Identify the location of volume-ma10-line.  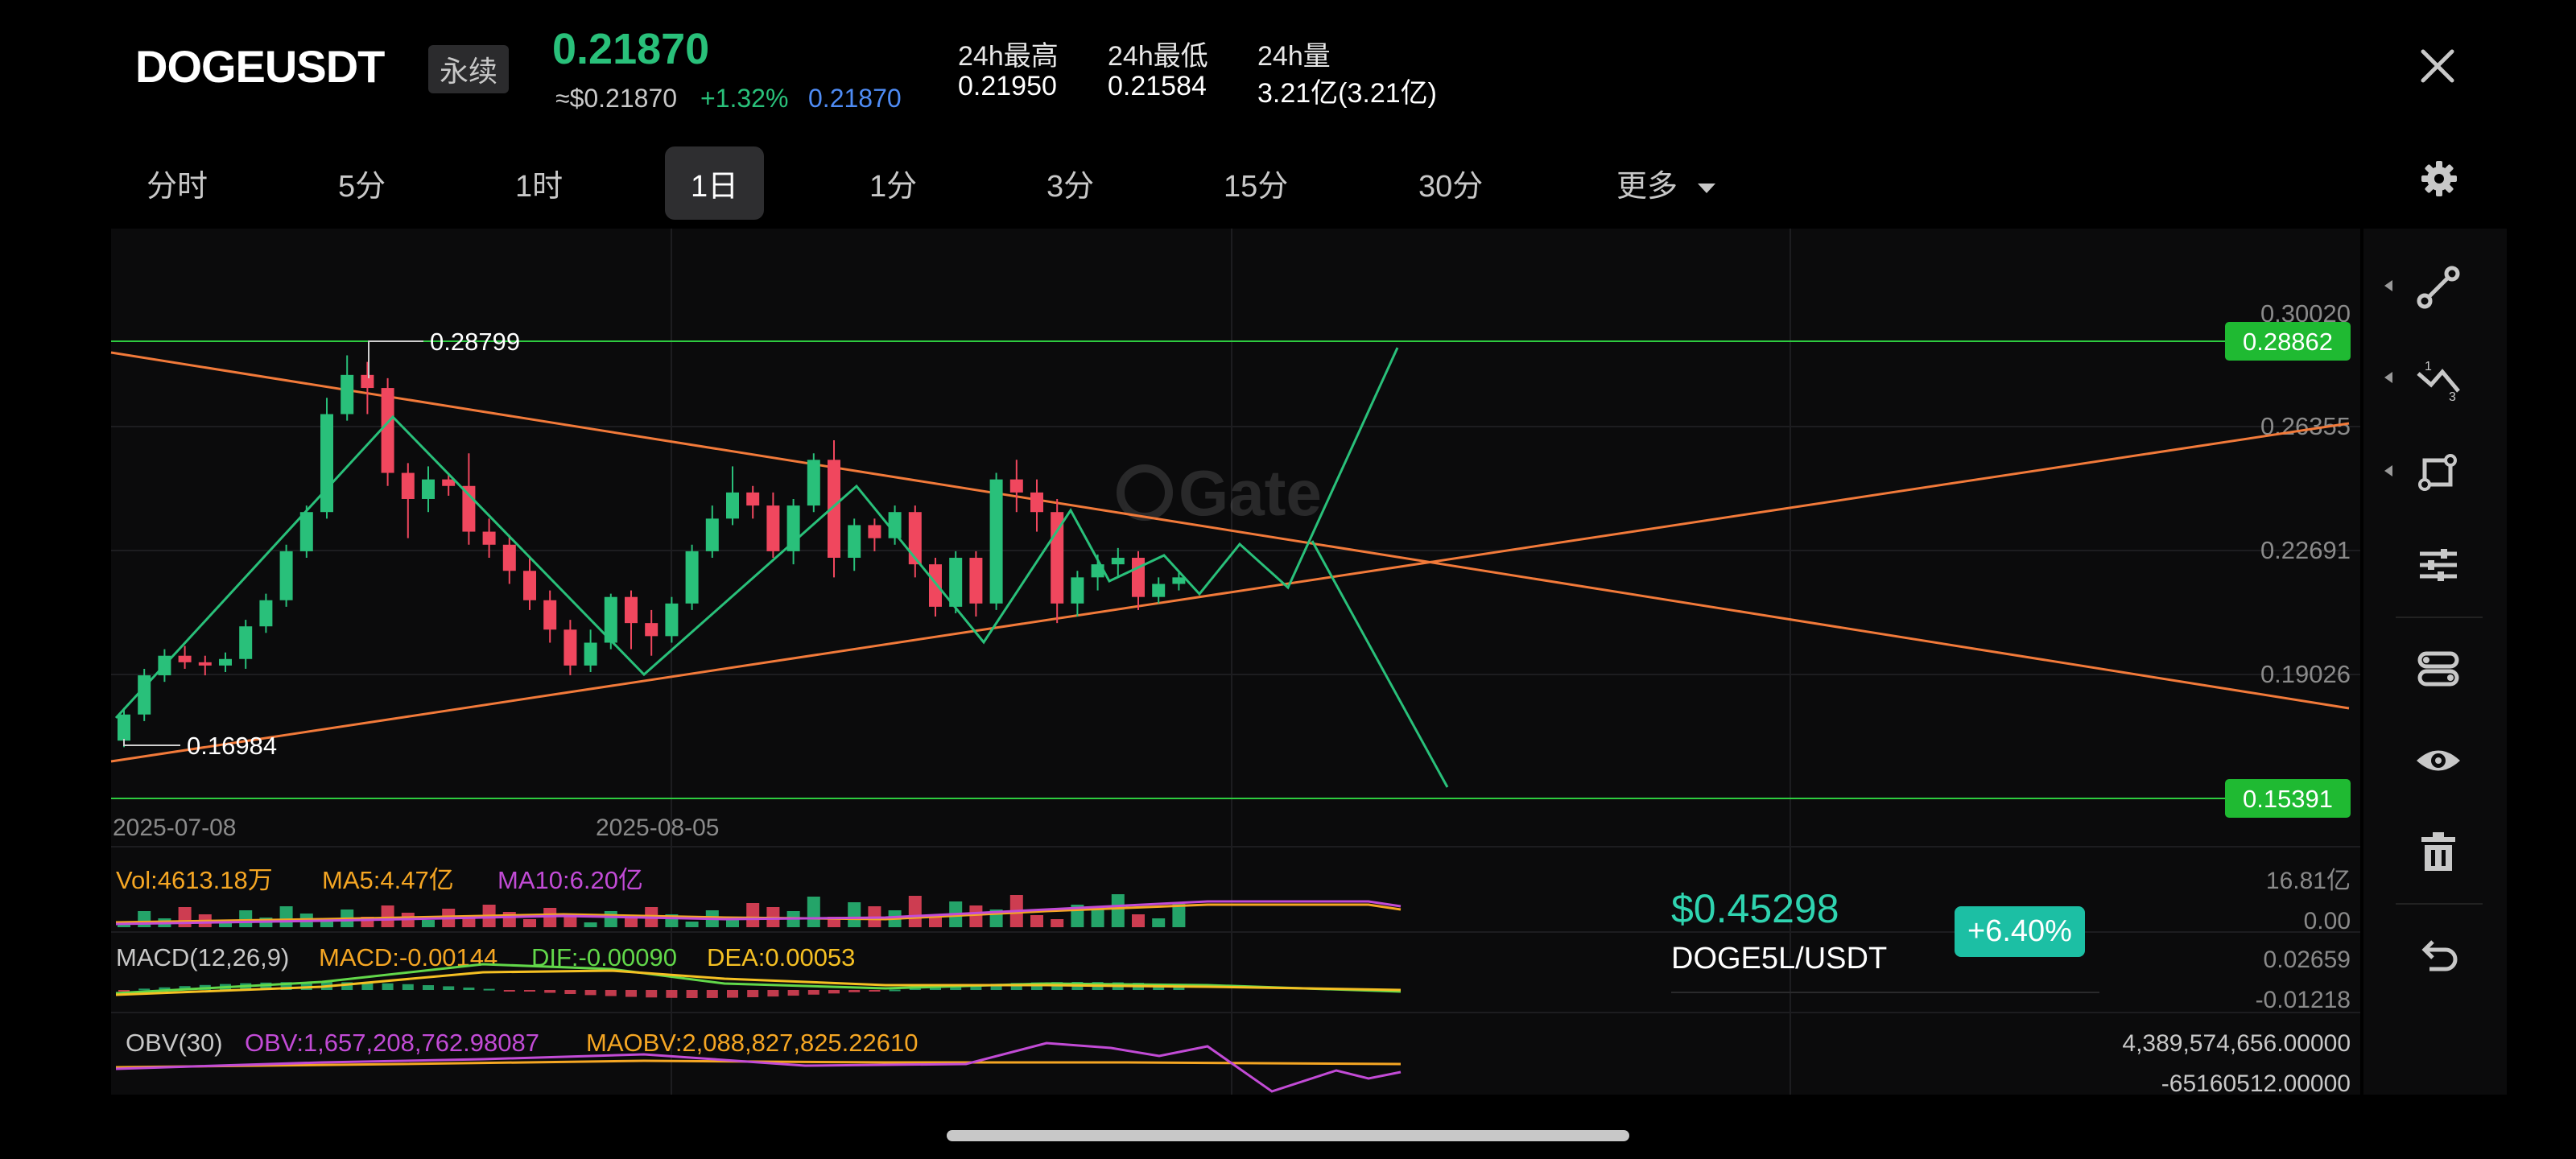
(758, 913).